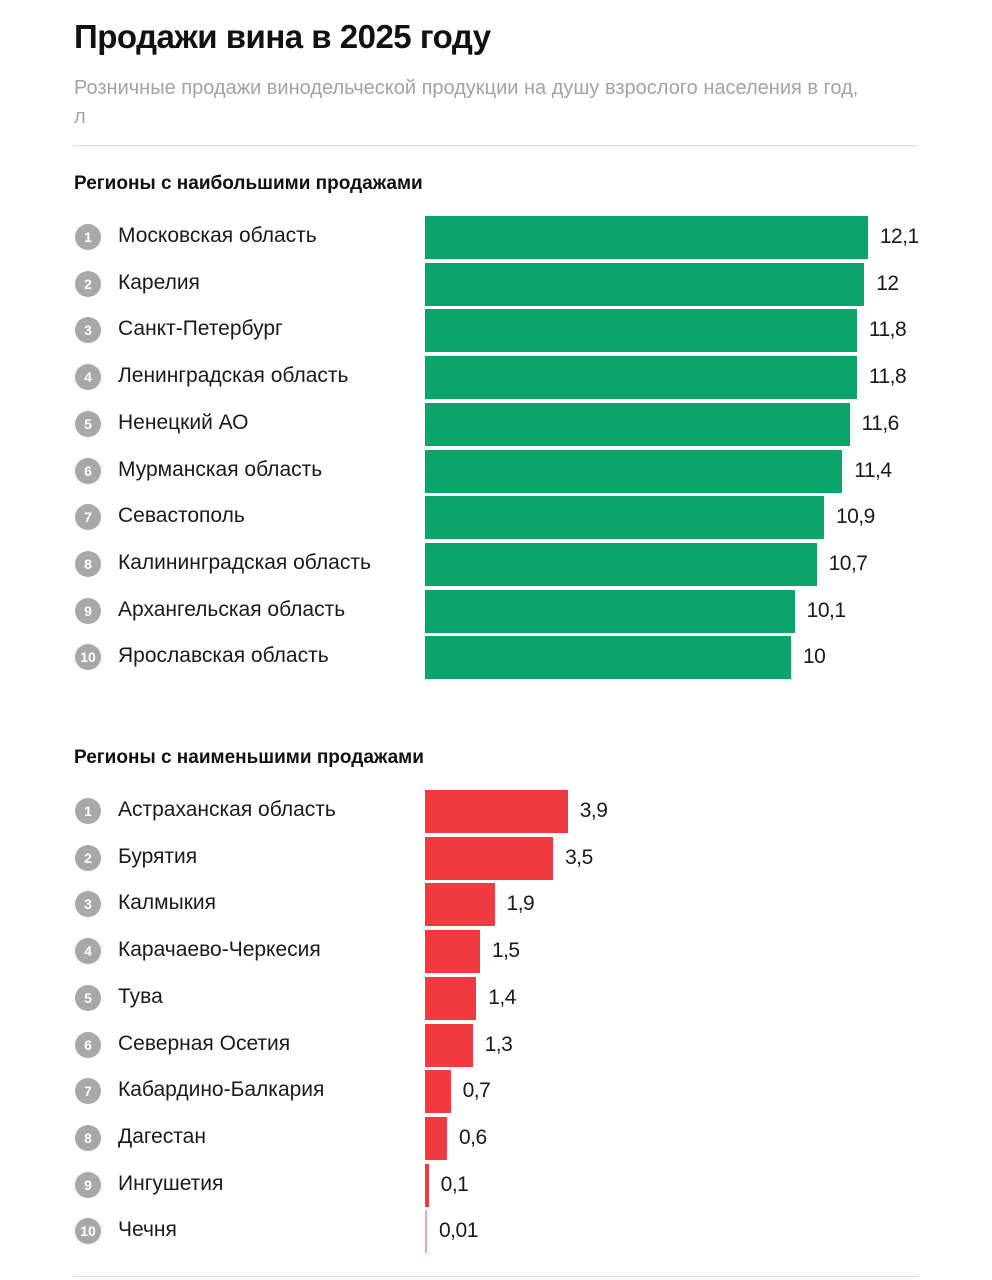 The image size is (992, 1280). What do you see at coordinates (162, 1136) in the screenshot?
I see `category-label: Дагестан` at bounding box center [162, 1136].